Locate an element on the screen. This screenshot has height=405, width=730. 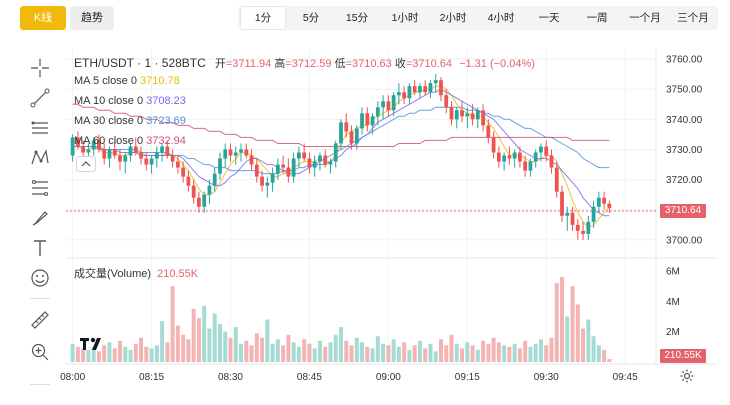
period-2h: 2小时 is located at coordinates (453, 18).